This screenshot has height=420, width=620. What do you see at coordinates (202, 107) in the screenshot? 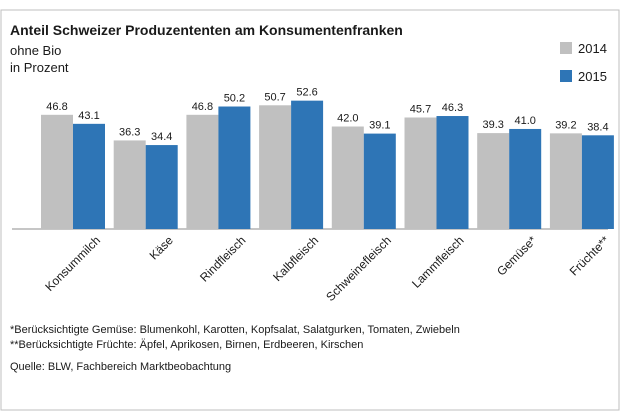
I see `data-label-rindfleisch-2014: 46.8` at bounding box center [202, 107].